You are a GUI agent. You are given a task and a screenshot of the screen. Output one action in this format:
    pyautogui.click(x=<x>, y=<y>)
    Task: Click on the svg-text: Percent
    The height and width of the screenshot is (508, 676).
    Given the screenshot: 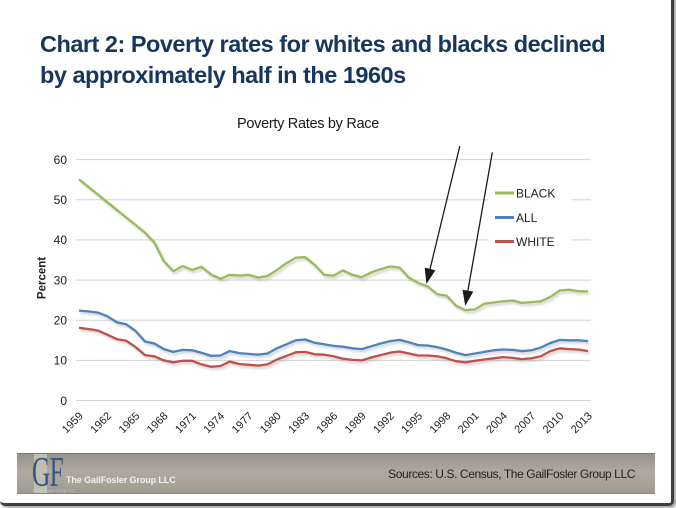 What is the action you would take?
    pyautogui.click(x=42, y=278)
    